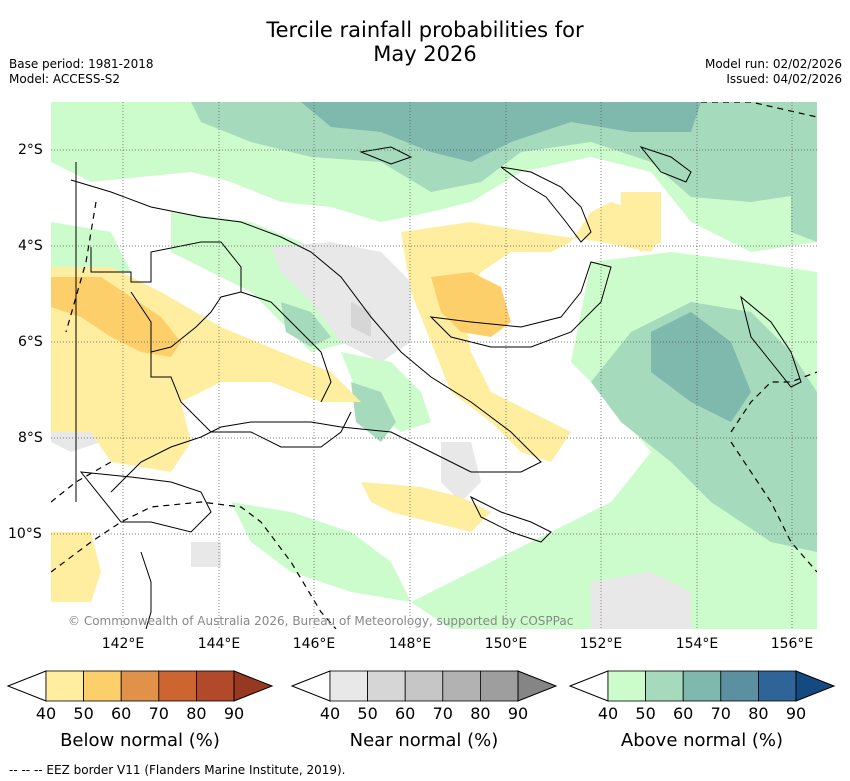 Image resolution: width=850 pixels, height=781 pixels. Describe the element at coordinates (720, 713) in the screenshot. I see `above-colorbar-tick: 70` at that location.